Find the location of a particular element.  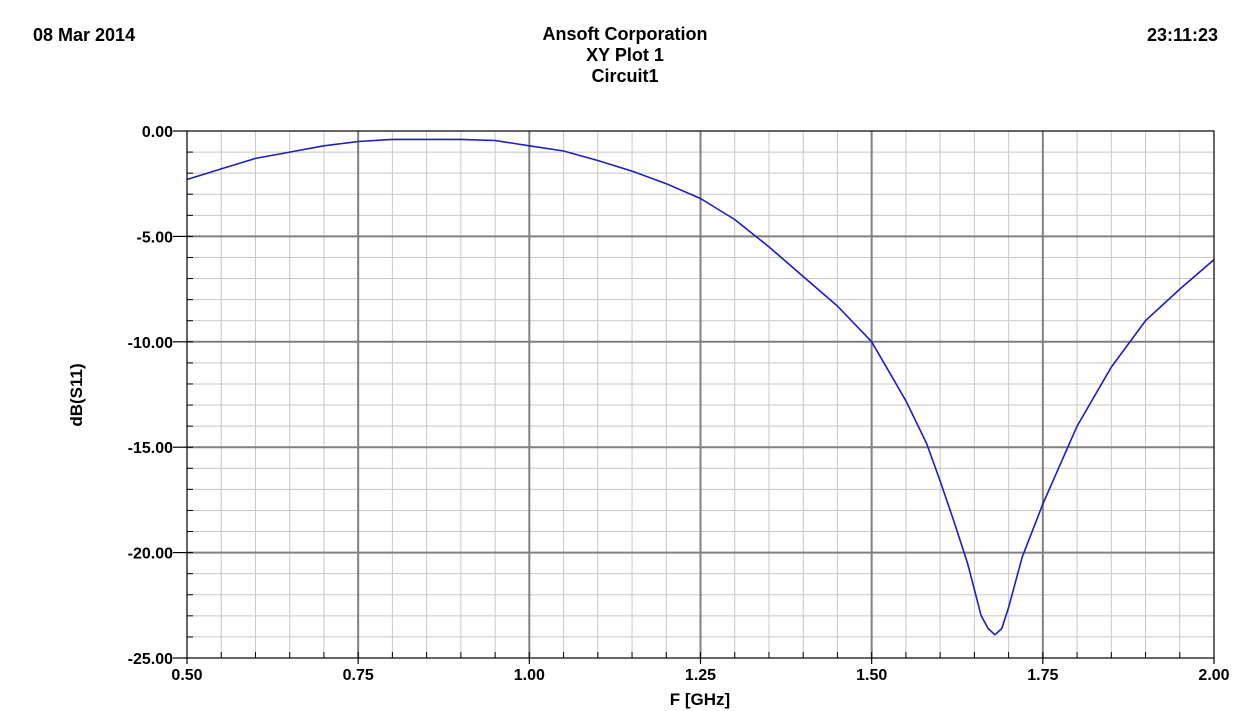

x-tick-label: 2.00 is located at coordinates (1213, 675).